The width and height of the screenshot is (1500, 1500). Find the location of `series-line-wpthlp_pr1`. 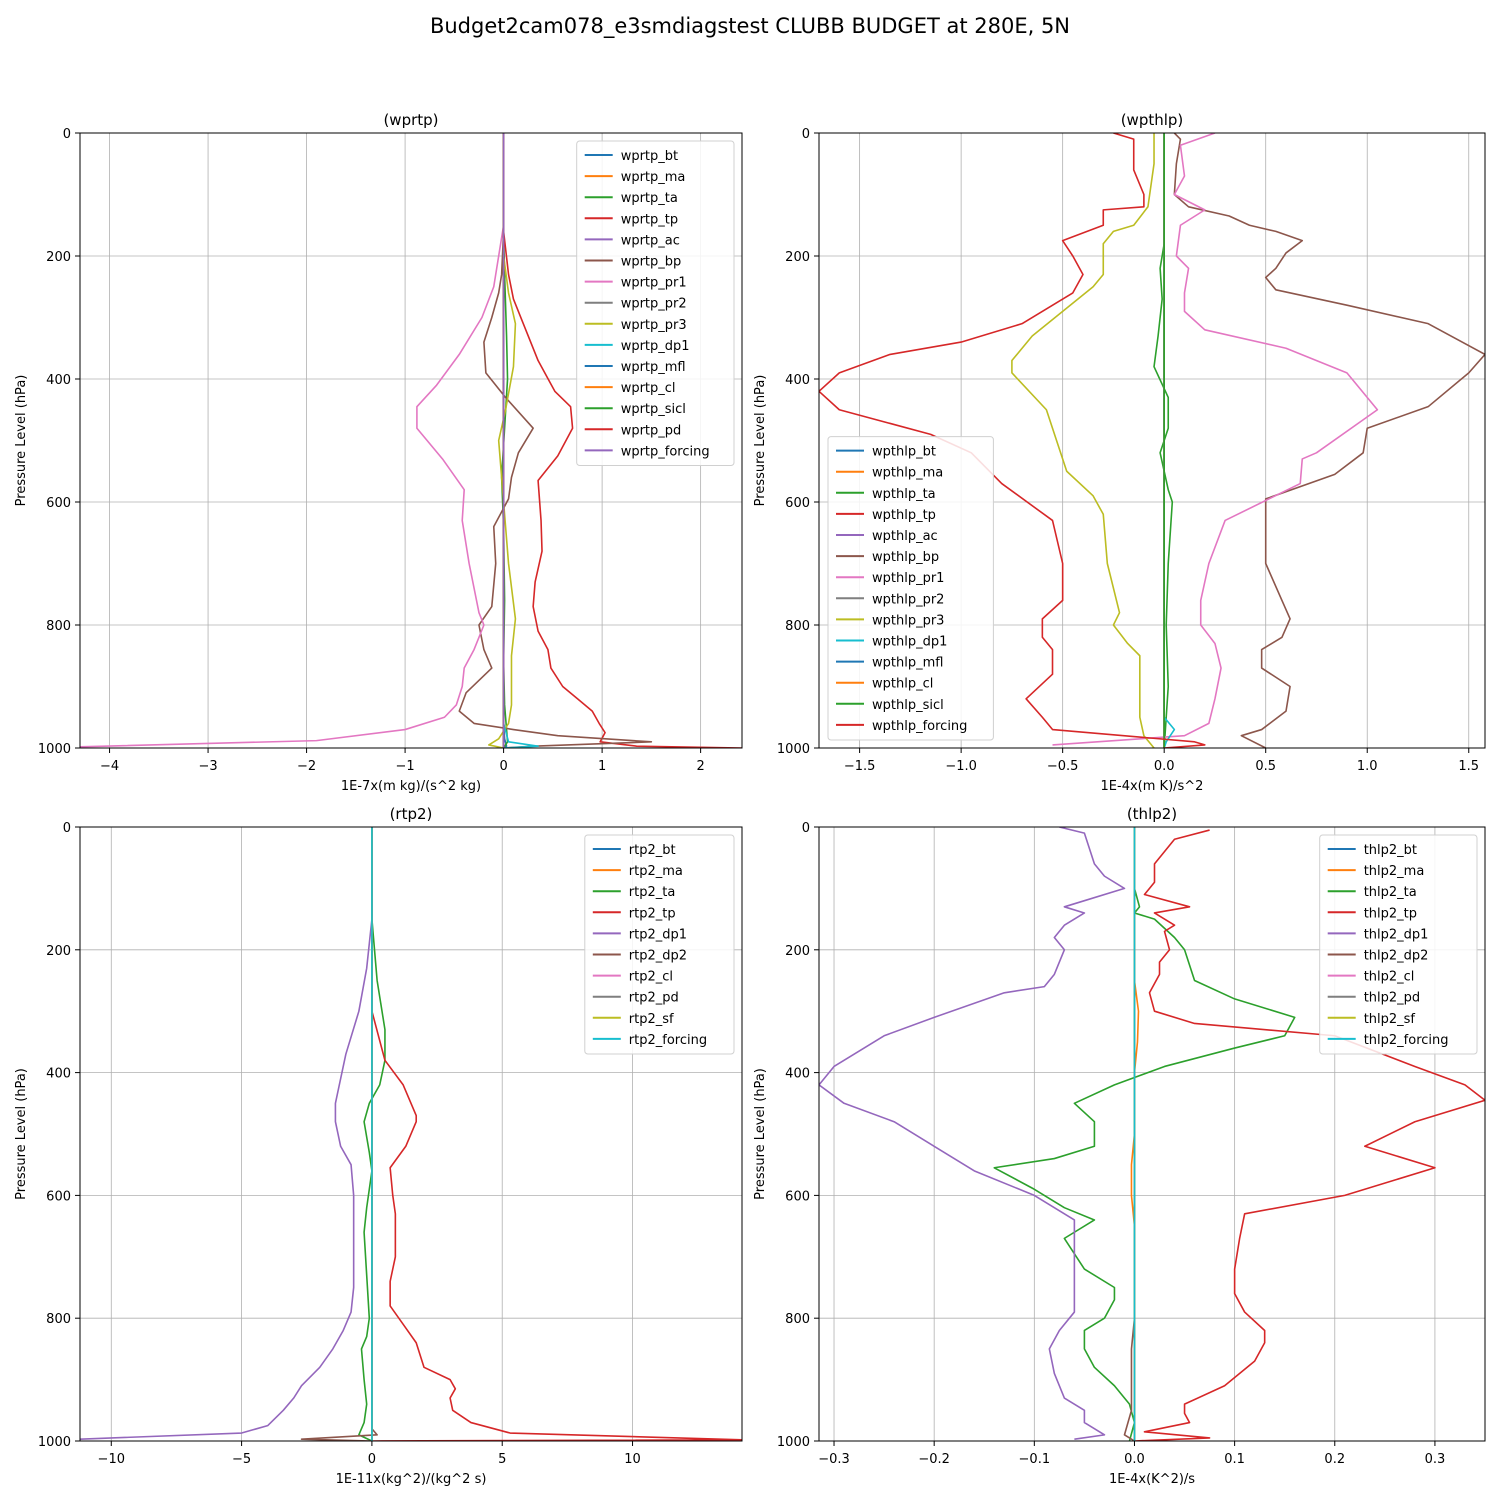

series-line-wpthlp_pr1 is located at coordinates (1215, 439).